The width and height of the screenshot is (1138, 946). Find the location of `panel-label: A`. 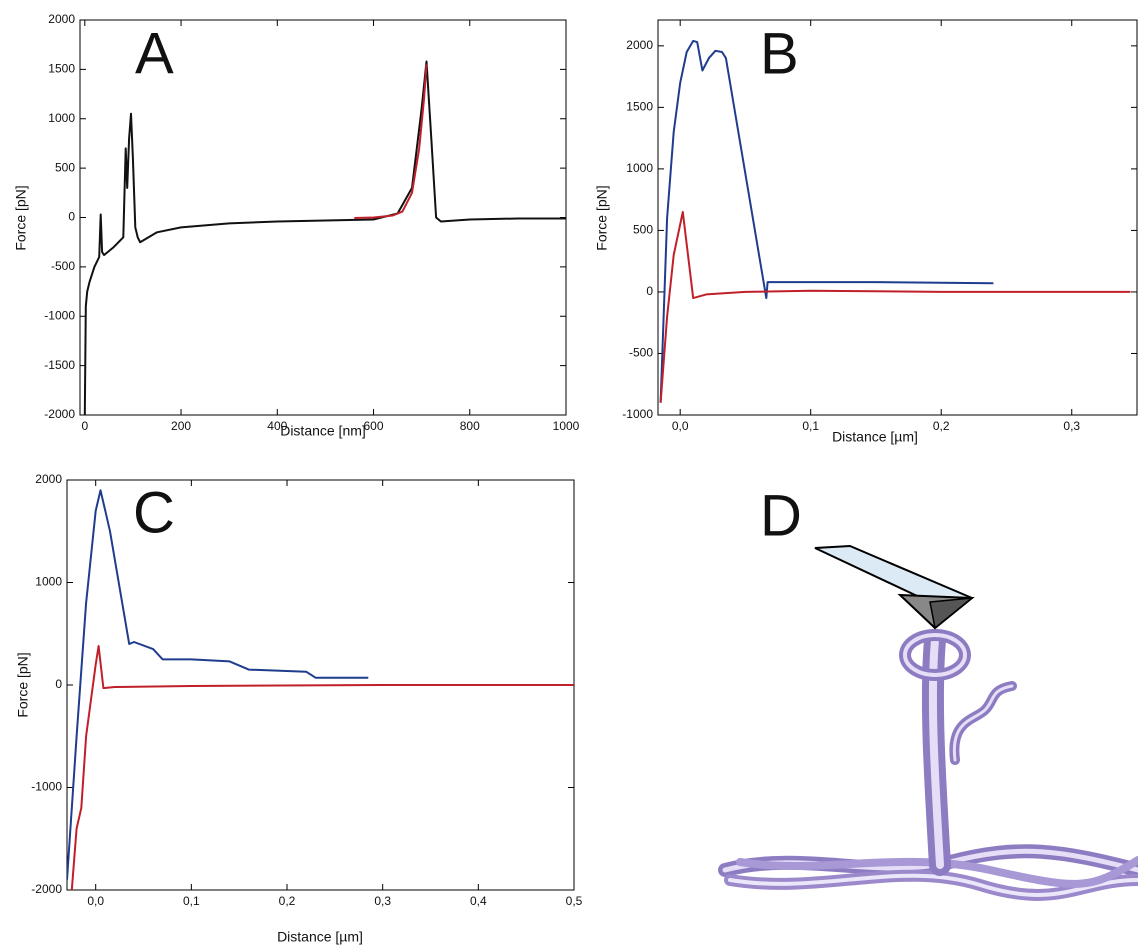

panel-label: A is located at coordinates (154, 53).